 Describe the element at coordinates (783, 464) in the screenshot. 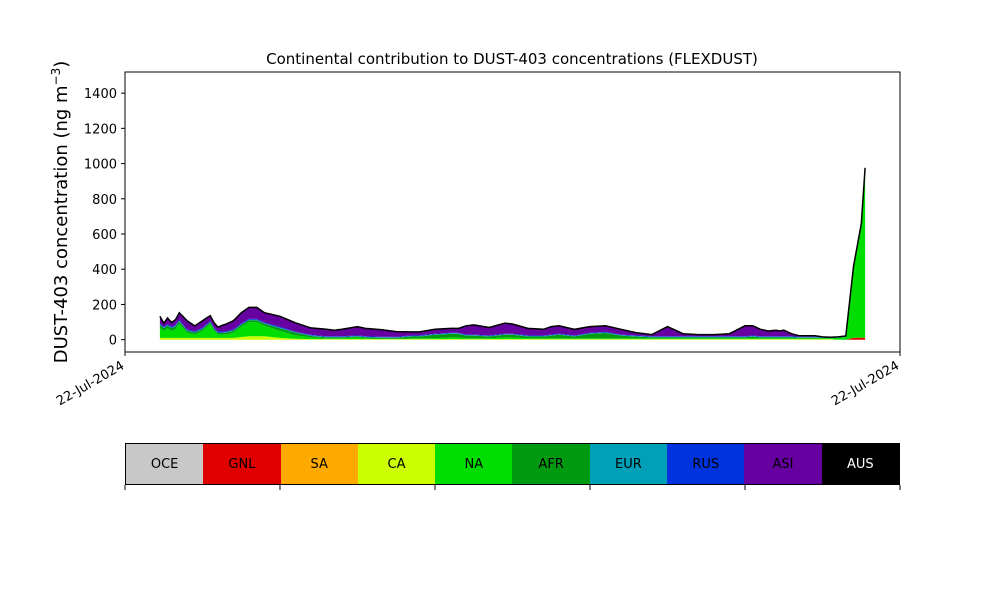

I see `legend-item-asi: ASI` at that location.